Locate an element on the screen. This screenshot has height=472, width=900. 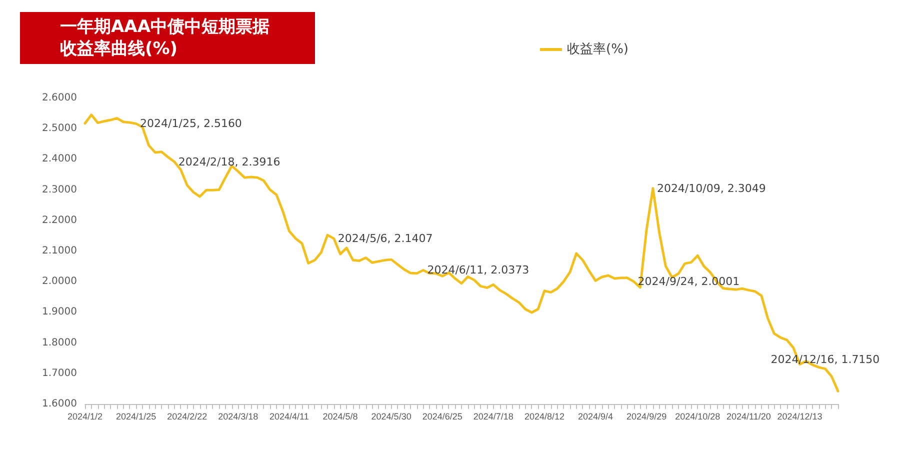
x-tick-label: 2024/6/25 is located at coordinates (442, 417).